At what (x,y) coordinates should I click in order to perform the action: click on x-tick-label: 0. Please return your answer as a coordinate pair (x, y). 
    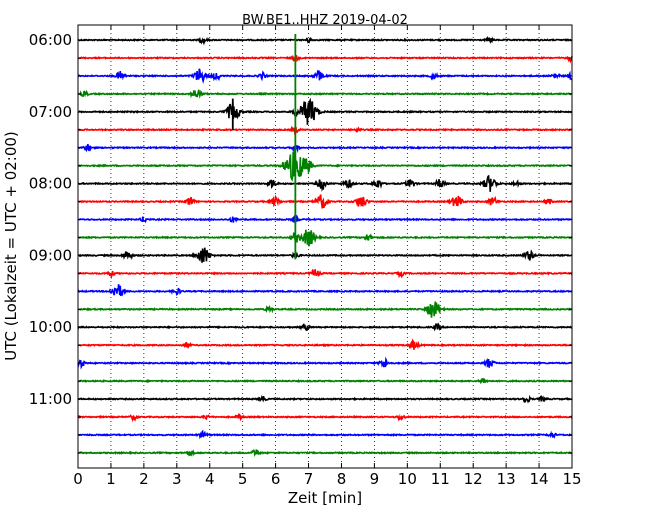
    Looking at the image, I should click on (78, 479).